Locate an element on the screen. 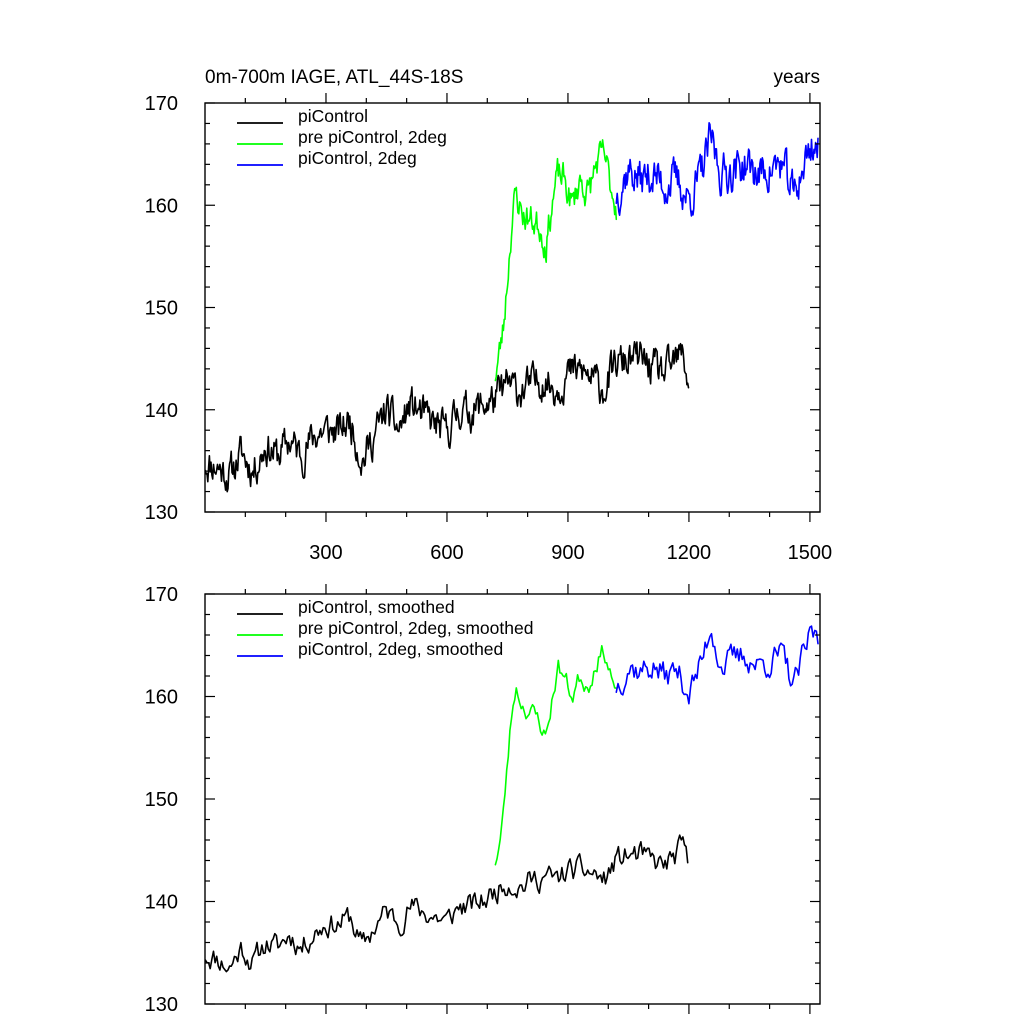 The image size is (1024, 1024). legend-label: pre piControl, 2deg is located at coordinates (372, 137).